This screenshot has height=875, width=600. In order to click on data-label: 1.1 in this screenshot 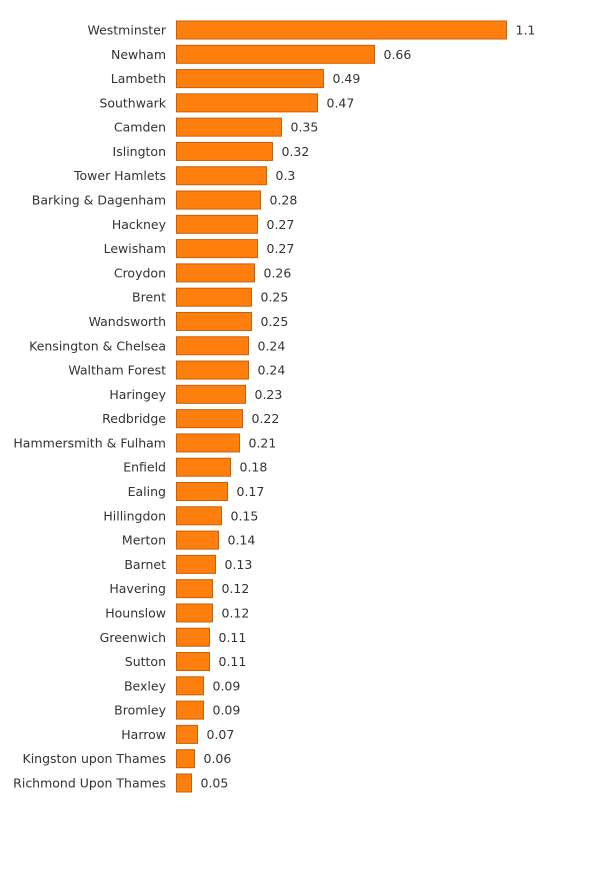, I will do `click(526, 30)`.